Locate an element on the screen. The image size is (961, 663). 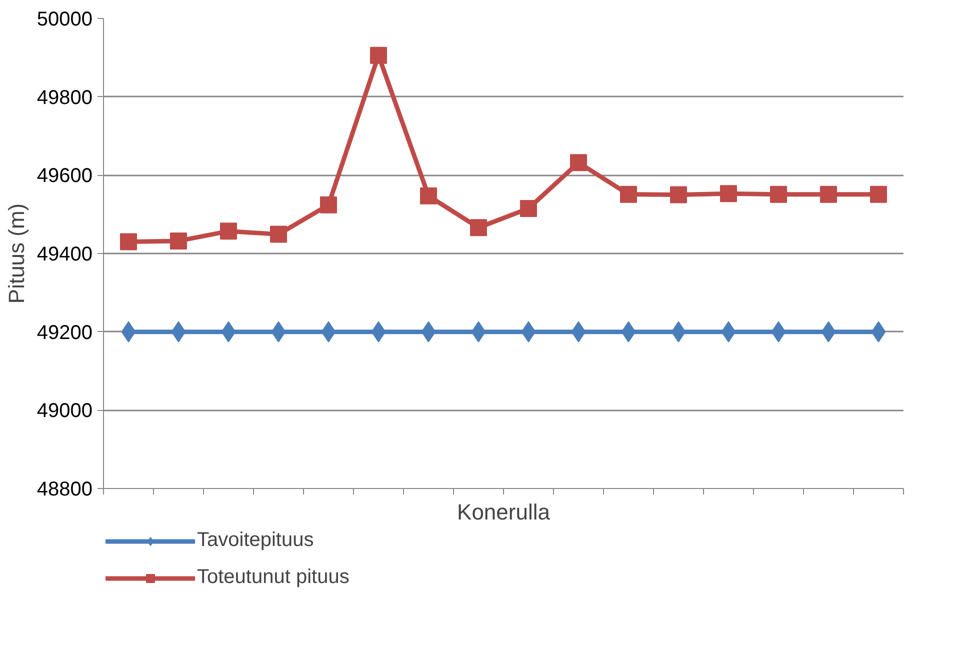
y-tick-label: 49400 is located at coordinates (64, 255).